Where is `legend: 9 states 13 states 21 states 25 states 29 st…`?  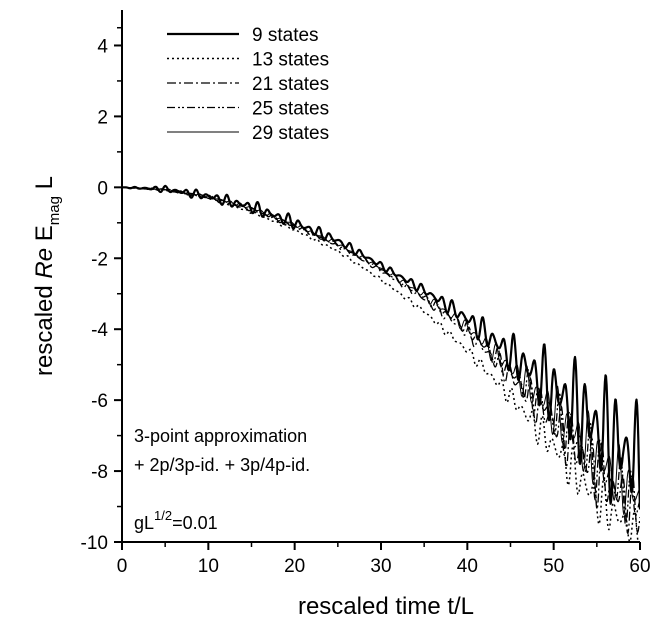
legend: 9 states 13 states 21 states 25 states 29 st… is located at coordinates (248, 84).